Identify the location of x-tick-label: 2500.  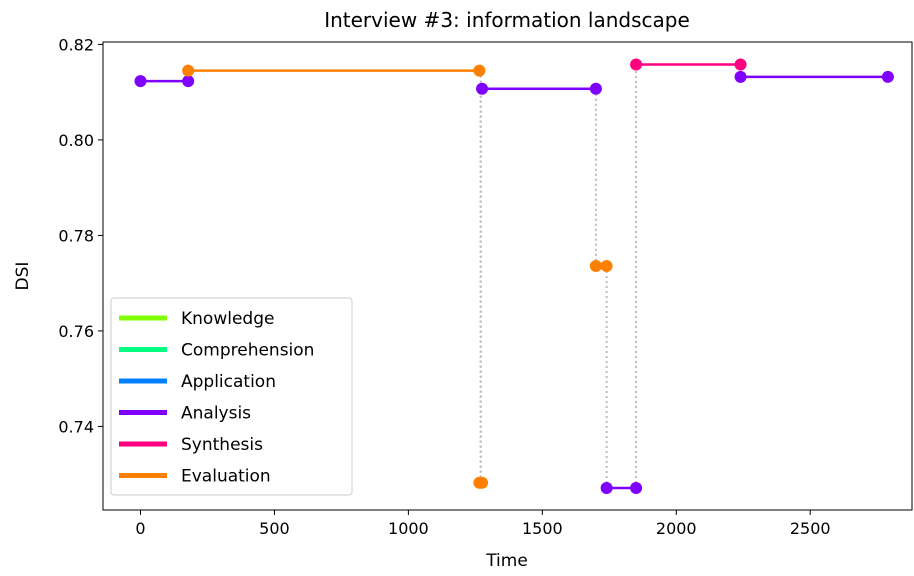
(810, 528).